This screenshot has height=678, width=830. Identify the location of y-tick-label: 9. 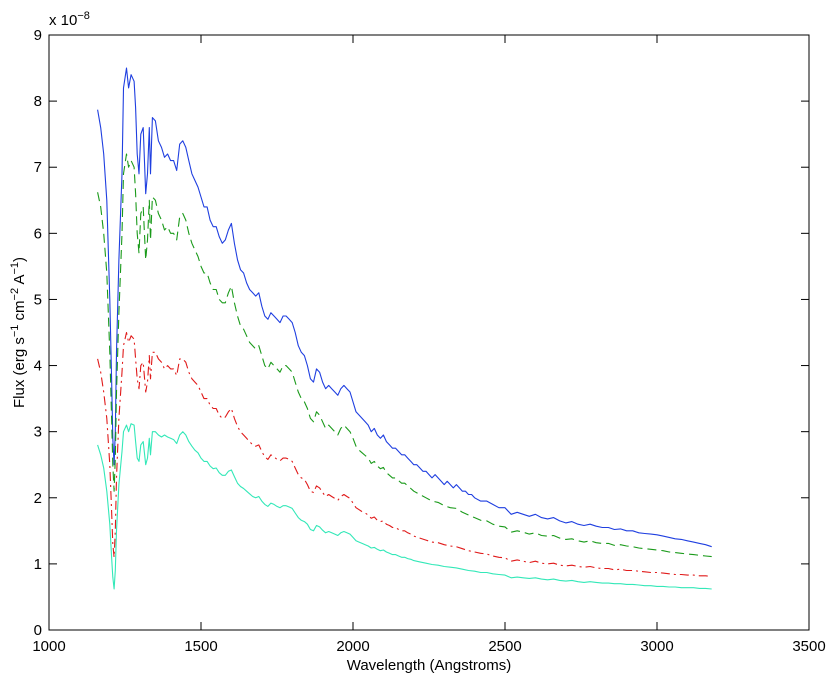
(38, 35).